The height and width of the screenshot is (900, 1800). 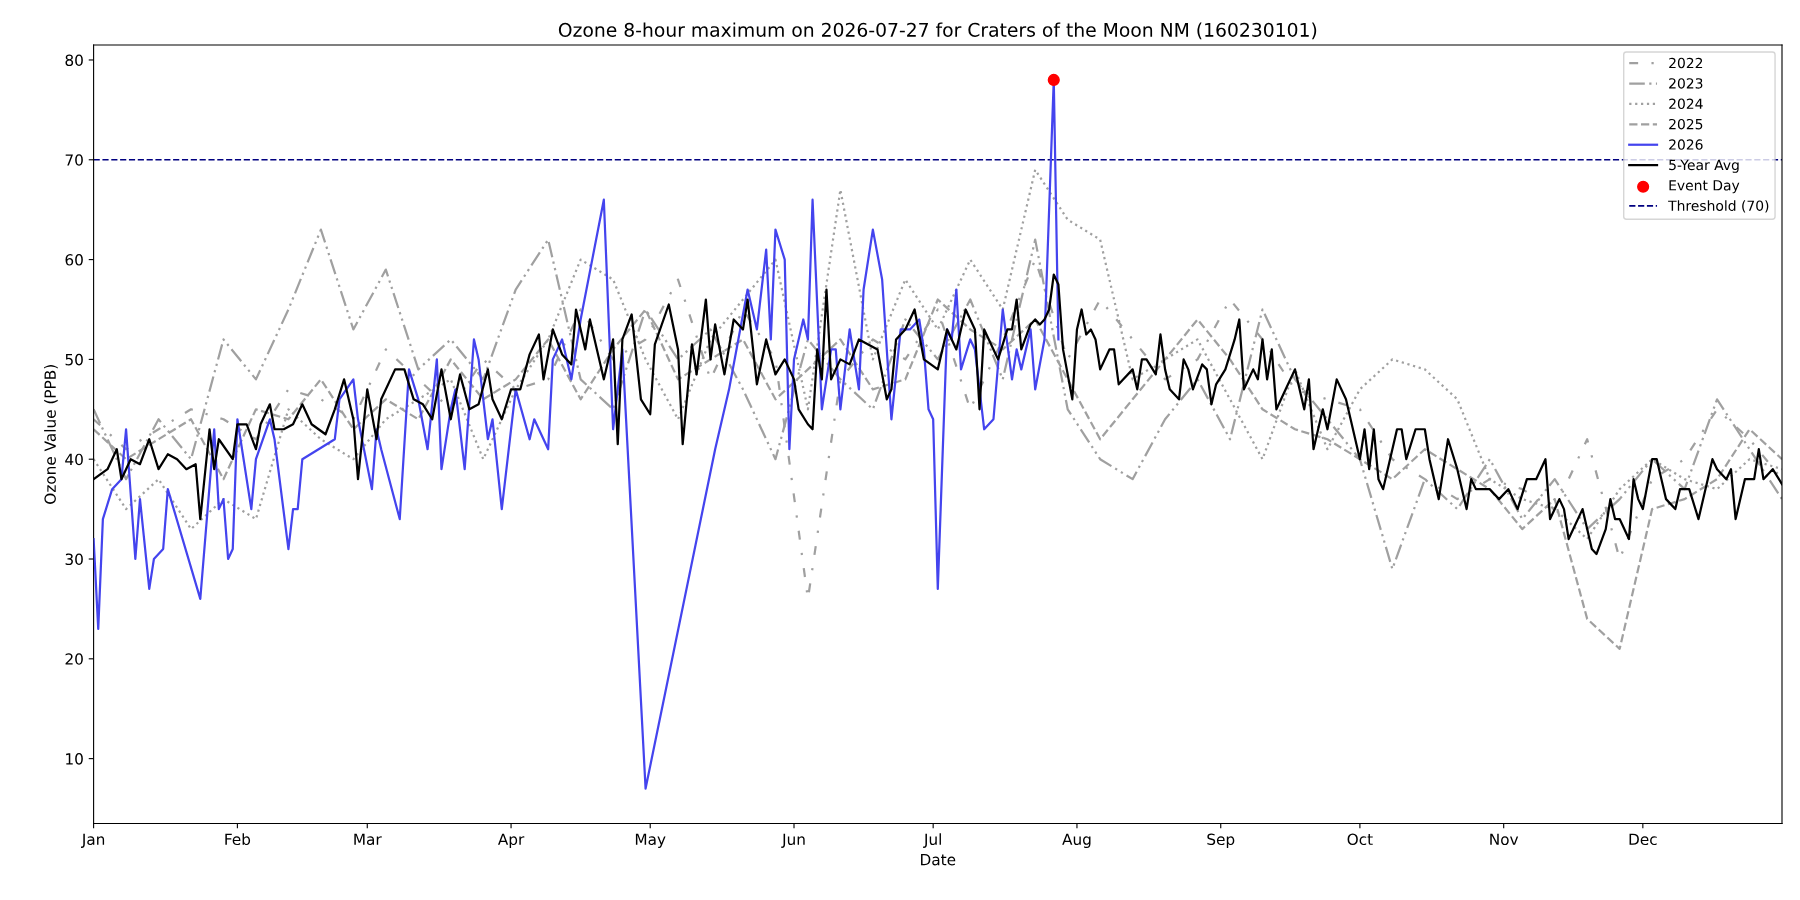 What do you see at coordinates (650, 841) in the screenshot?
I see `x-tick-label: May` at bounding box center [650, 841].